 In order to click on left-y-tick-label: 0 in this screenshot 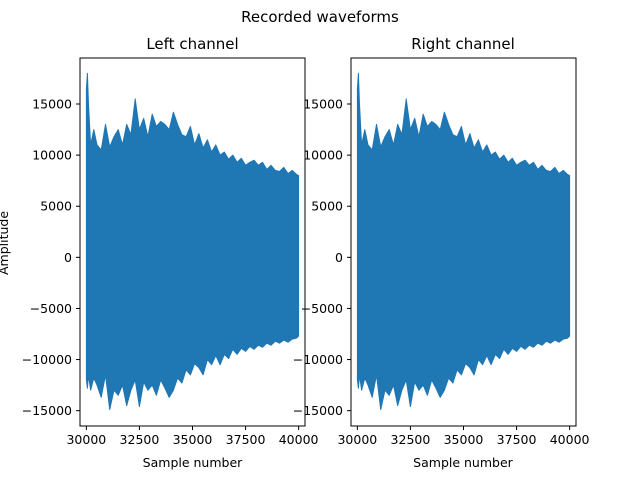, I will do `click(68, 257)`.